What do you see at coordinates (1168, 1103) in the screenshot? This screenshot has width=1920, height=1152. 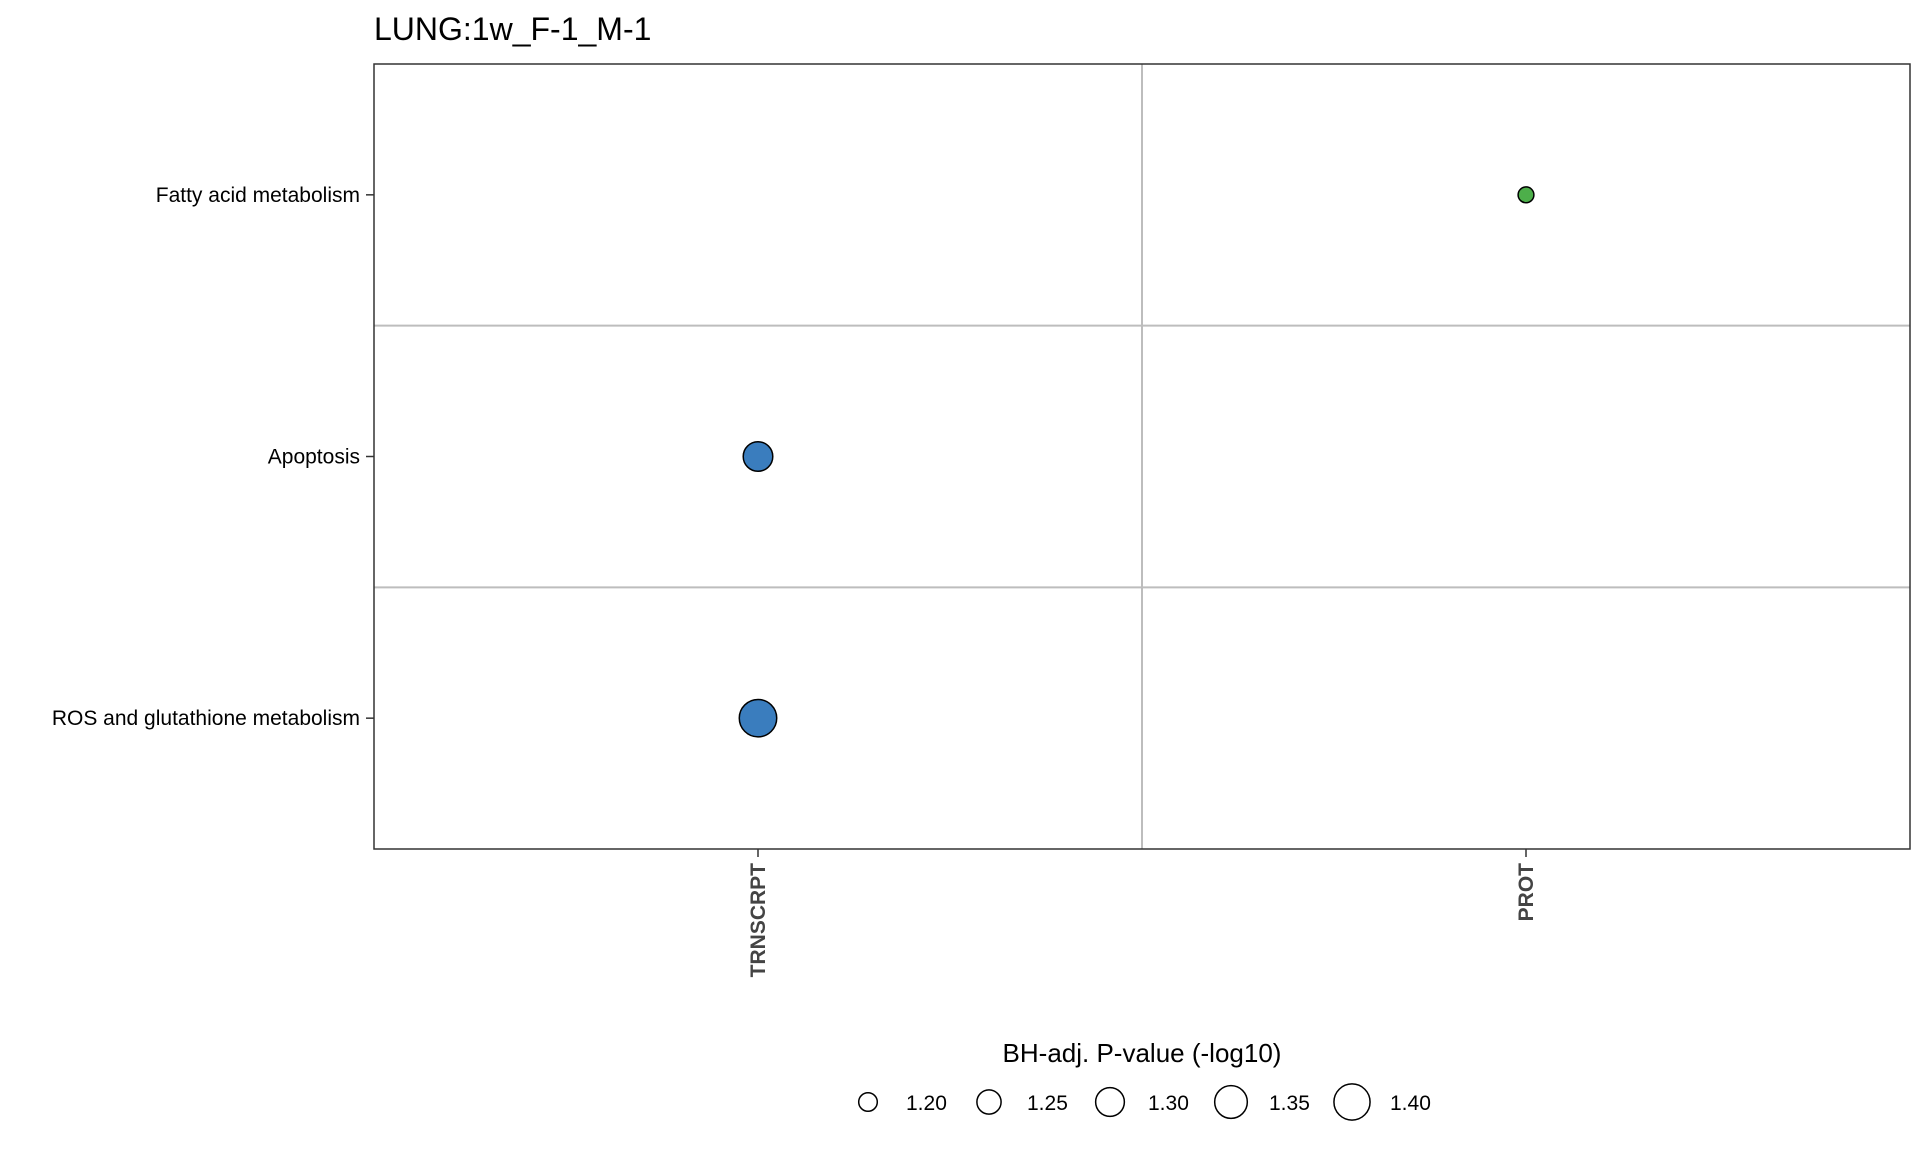 I see `legend-label-2: 1.30` at bounding box center [1168, 1103].